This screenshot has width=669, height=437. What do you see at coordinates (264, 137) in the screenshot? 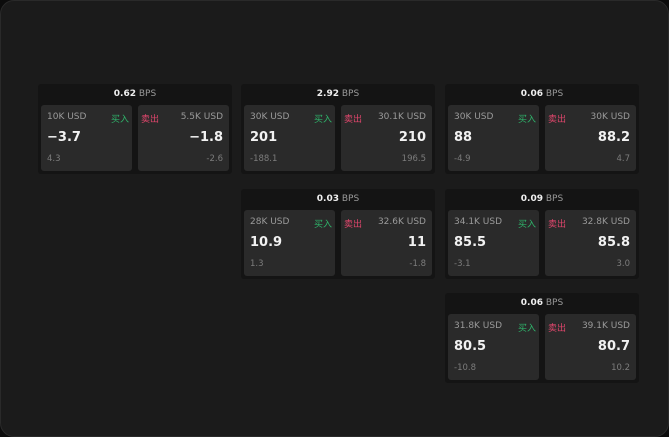
I see `buy-price: 201` at bounding box center [264, 137].